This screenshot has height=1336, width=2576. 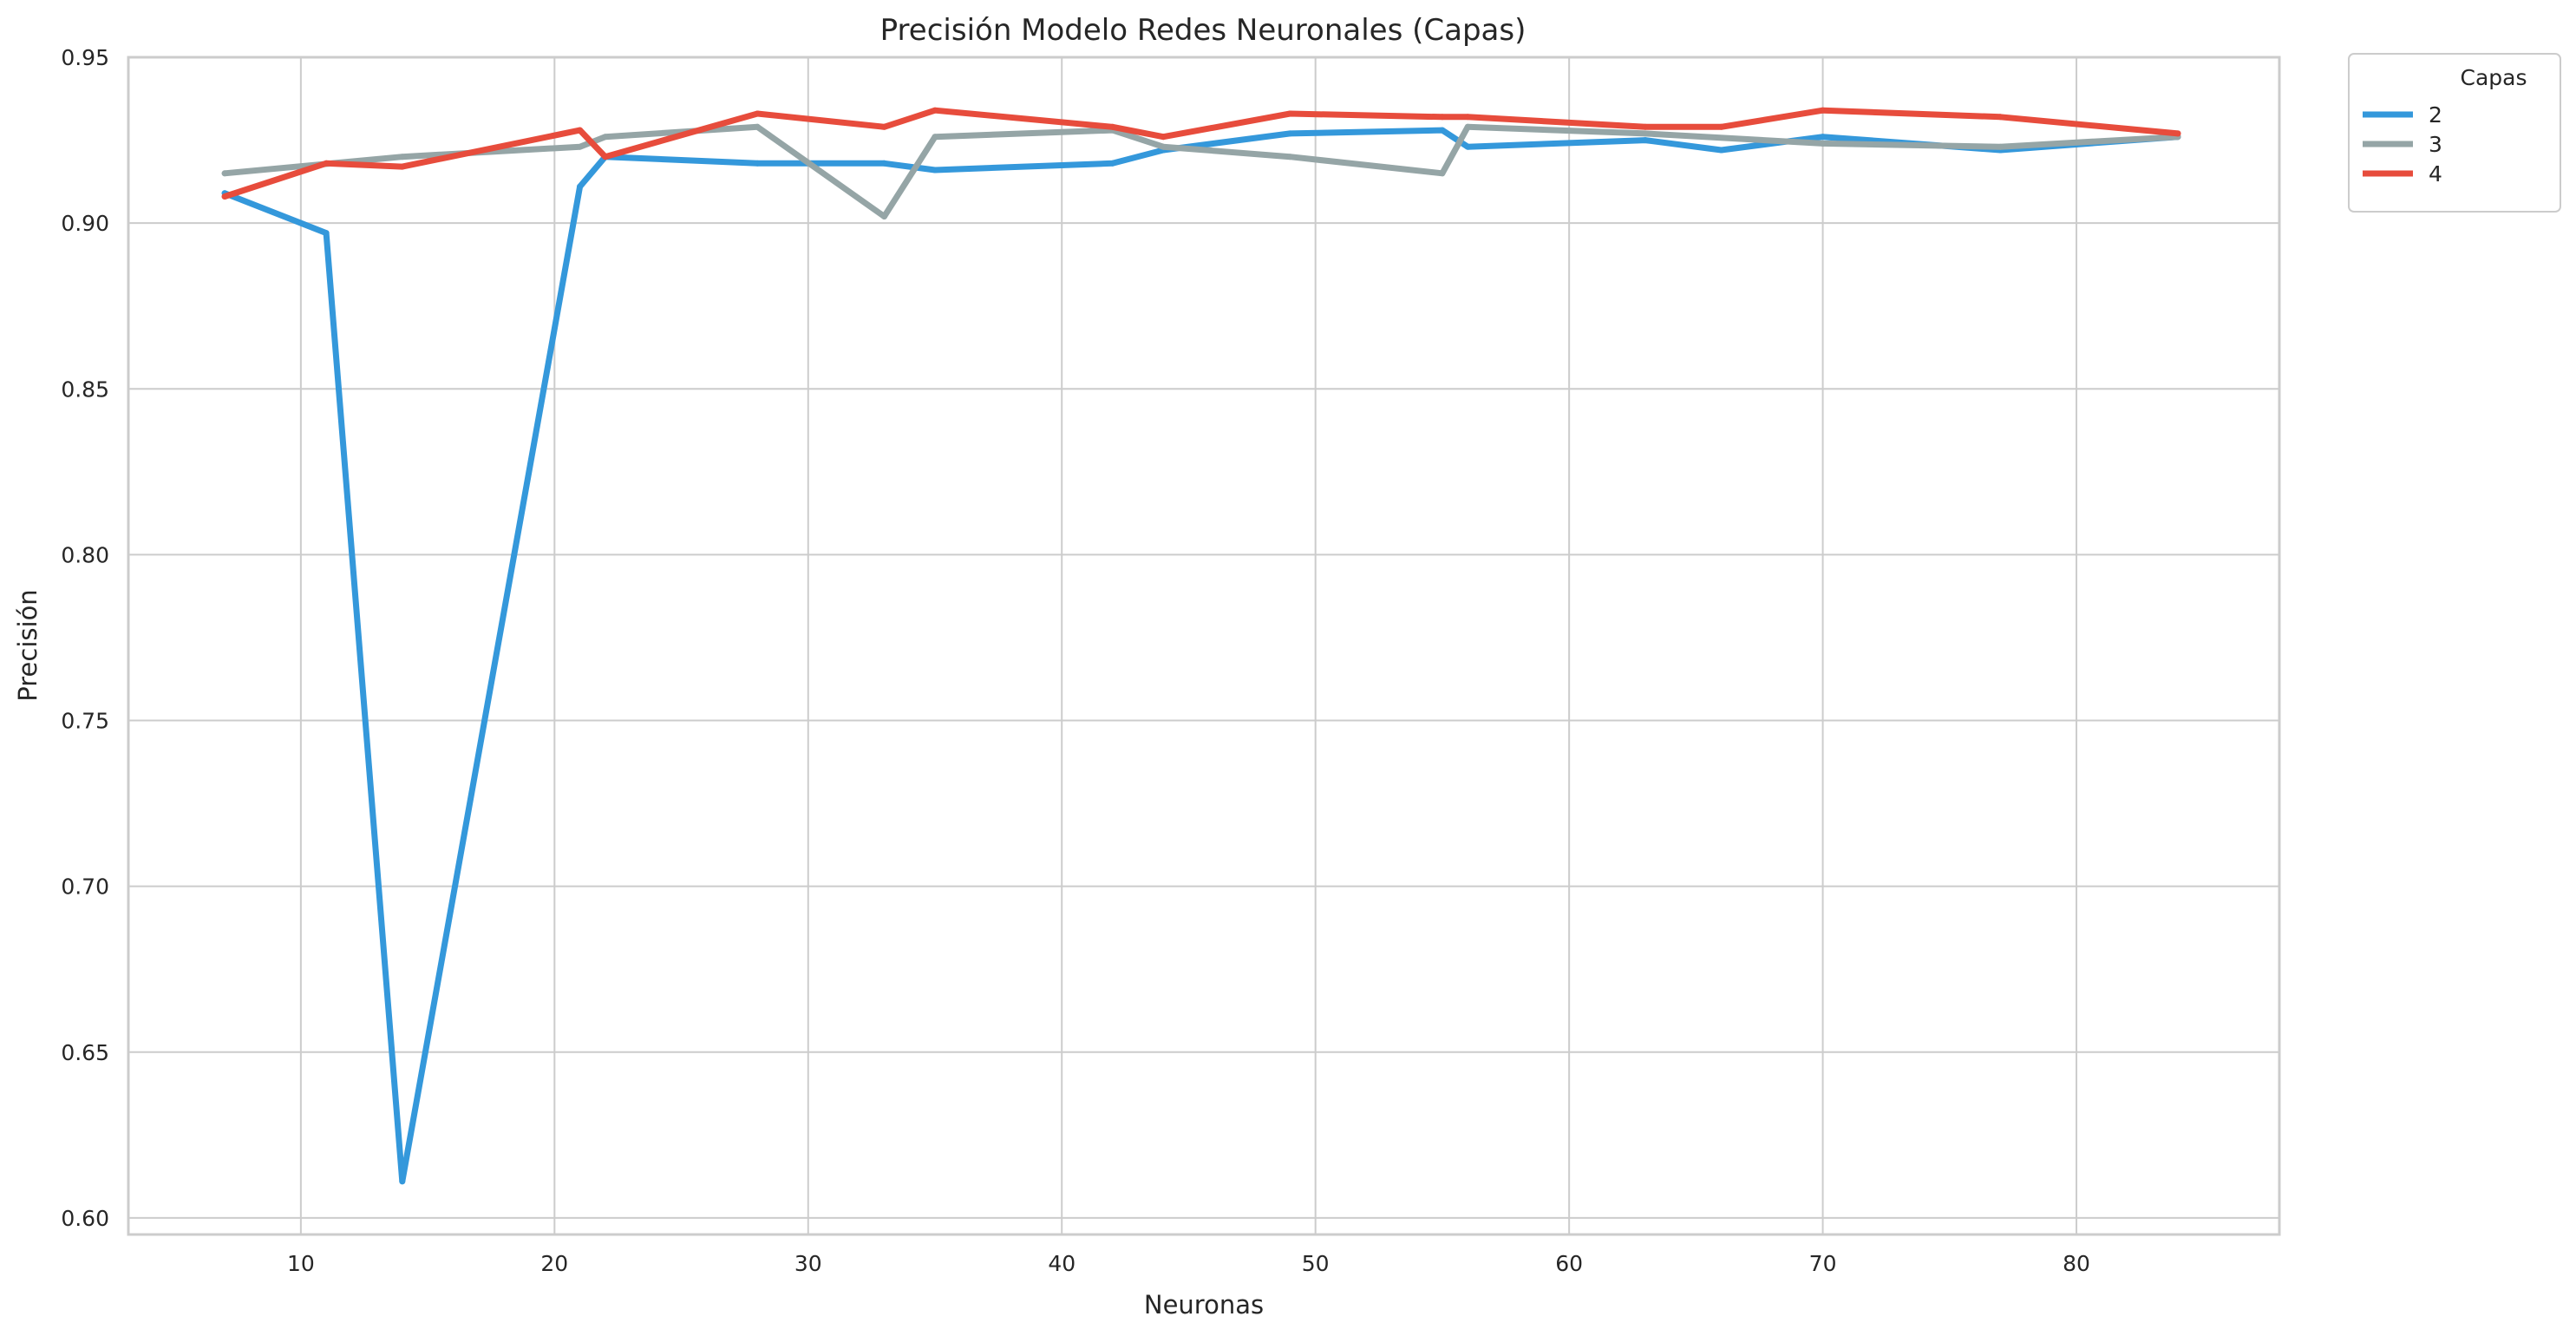 I want to click on x-tick-label: 80, so click(x=2076, y=1263).